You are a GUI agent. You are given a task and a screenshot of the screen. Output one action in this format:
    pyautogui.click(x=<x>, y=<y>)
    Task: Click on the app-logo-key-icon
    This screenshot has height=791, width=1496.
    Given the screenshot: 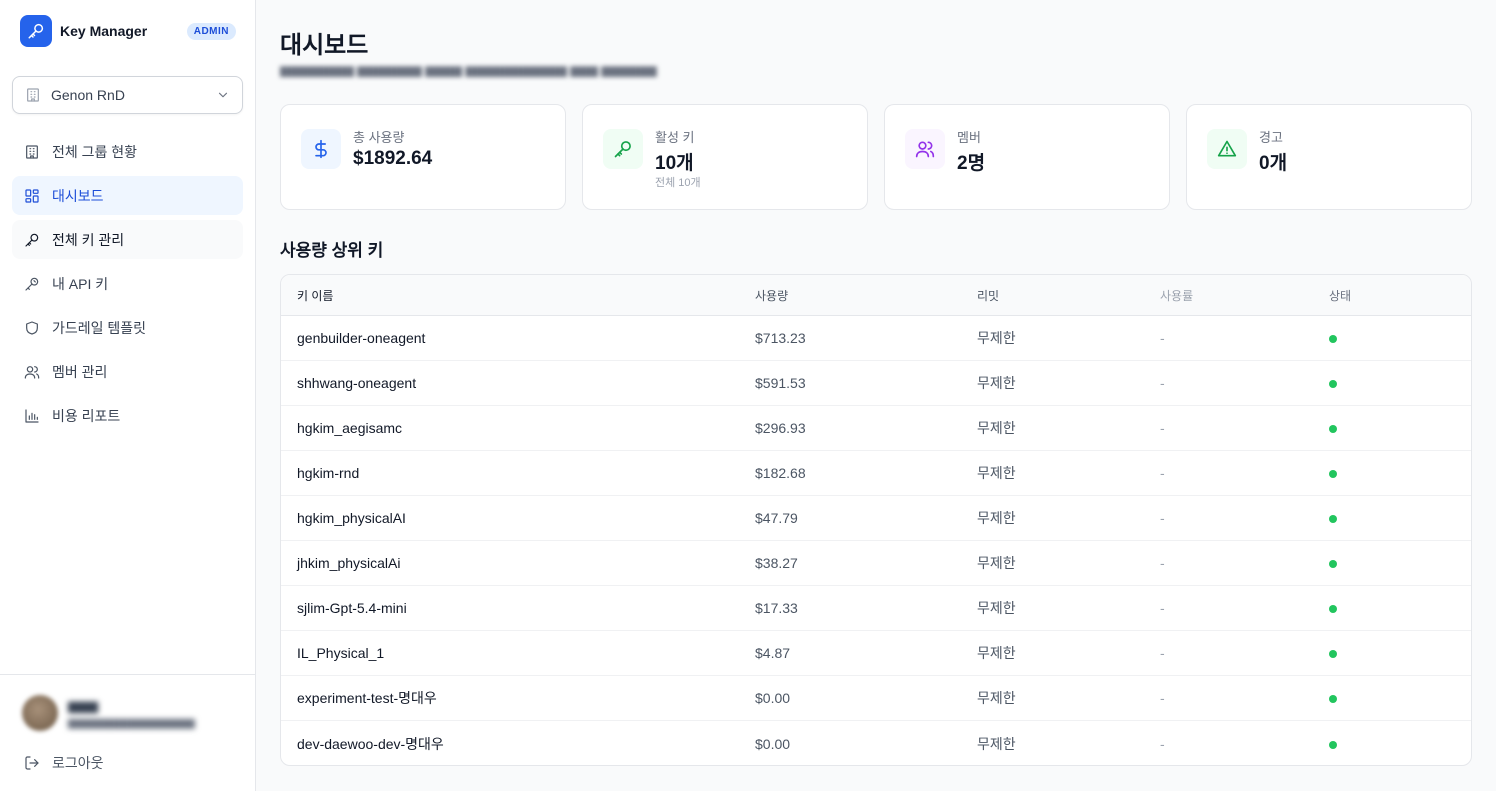 What is the action you would take?
    pyautogui.click(x=36, y=31)
    